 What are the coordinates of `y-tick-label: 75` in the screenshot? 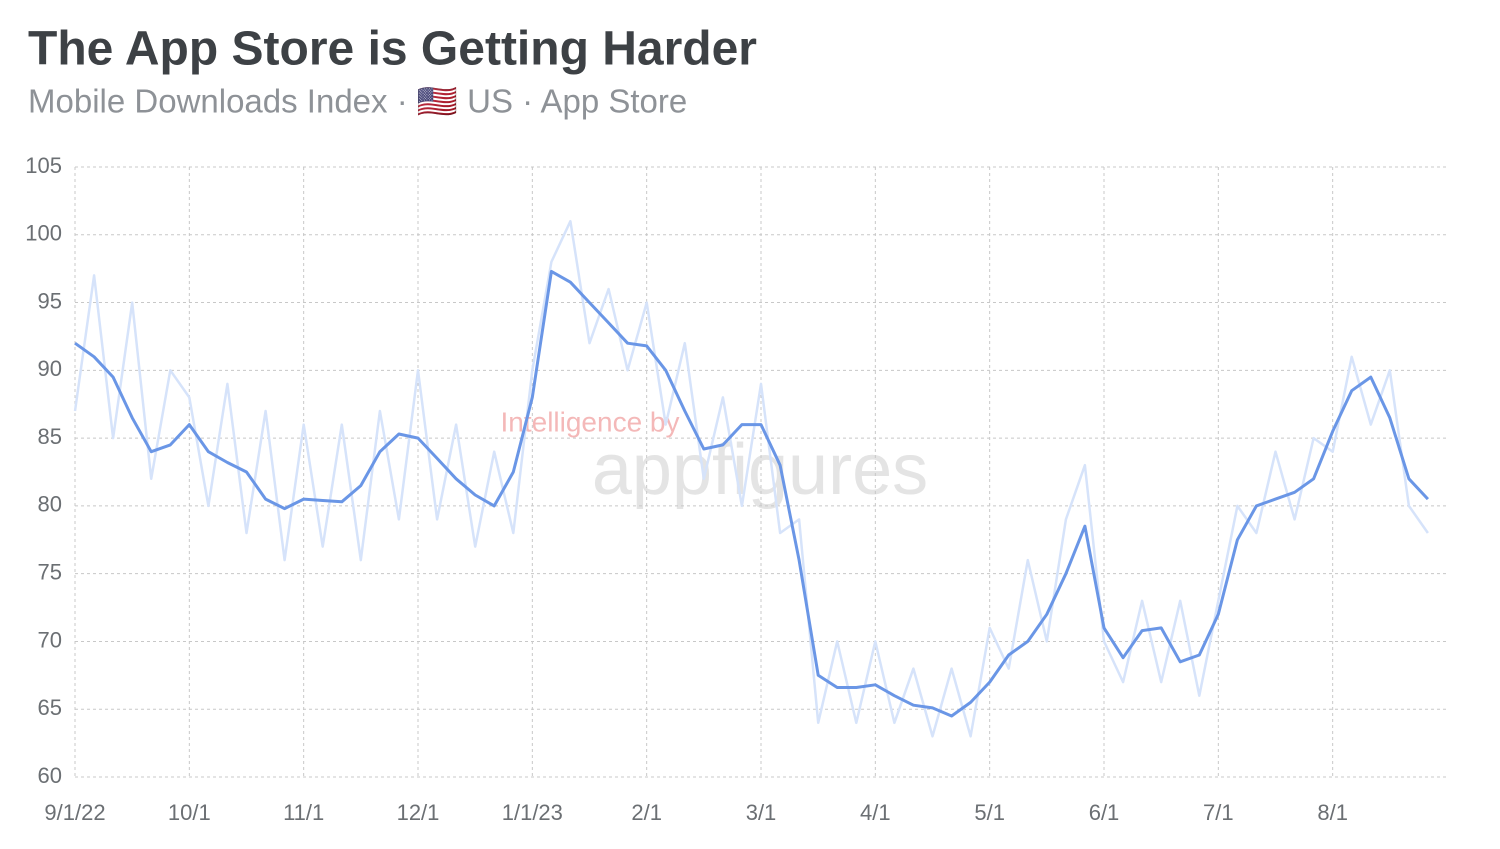 It's located at (50, 571).